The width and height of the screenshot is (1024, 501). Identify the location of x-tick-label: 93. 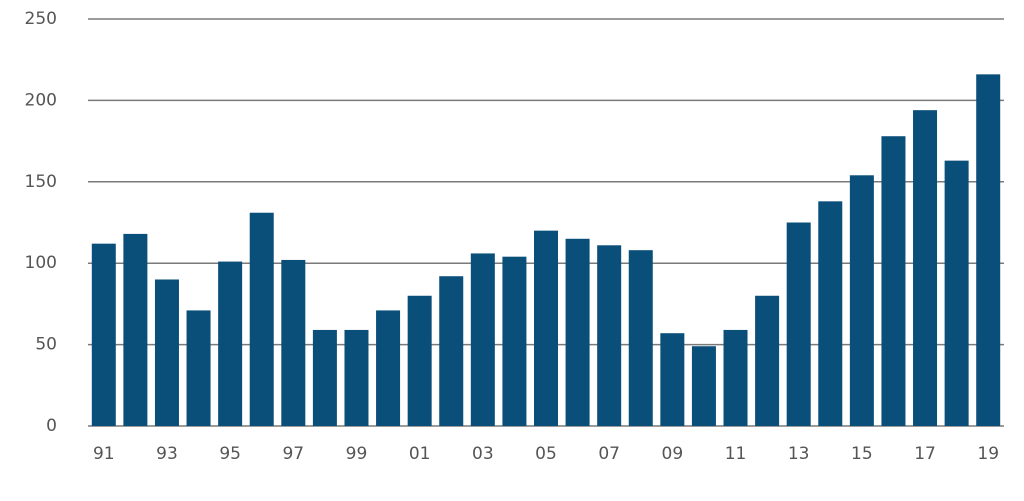
(167, 454).